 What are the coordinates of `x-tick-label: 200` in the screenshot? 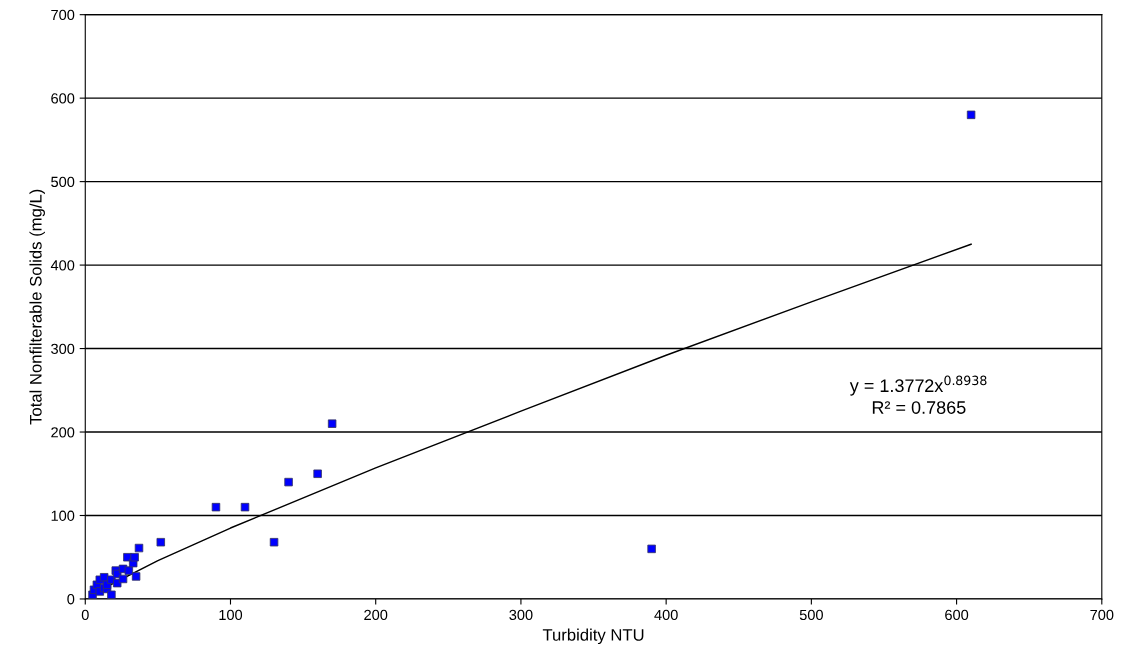 It's located at (376, 615).